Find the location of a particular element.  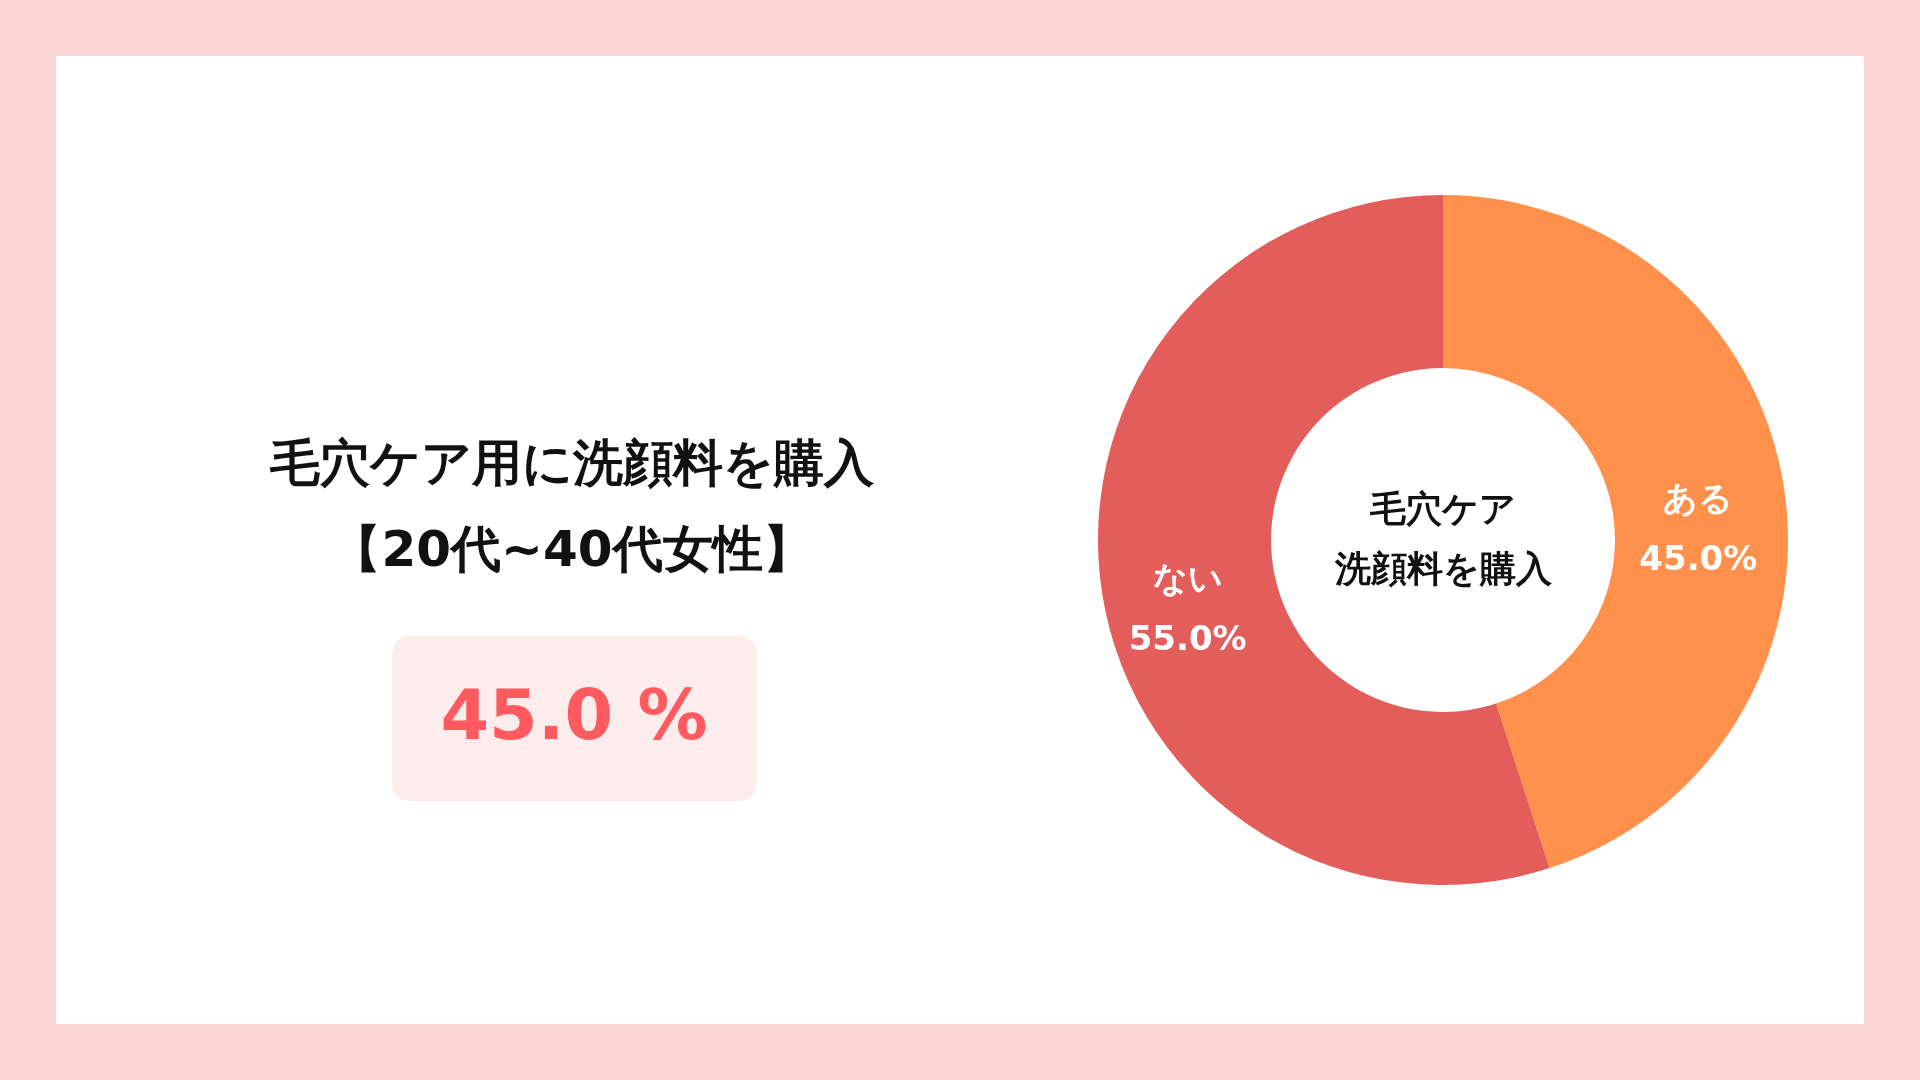

text: 【20代~40代女性】 is located at coordinates (572, 549).